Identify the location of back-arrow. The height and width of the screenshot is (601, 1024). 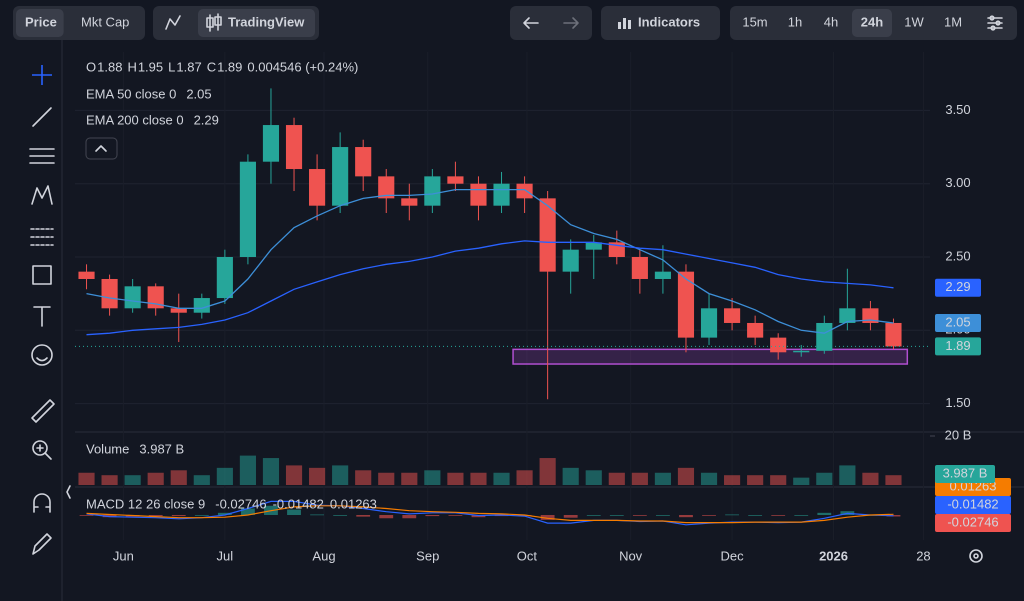
(531, 23).